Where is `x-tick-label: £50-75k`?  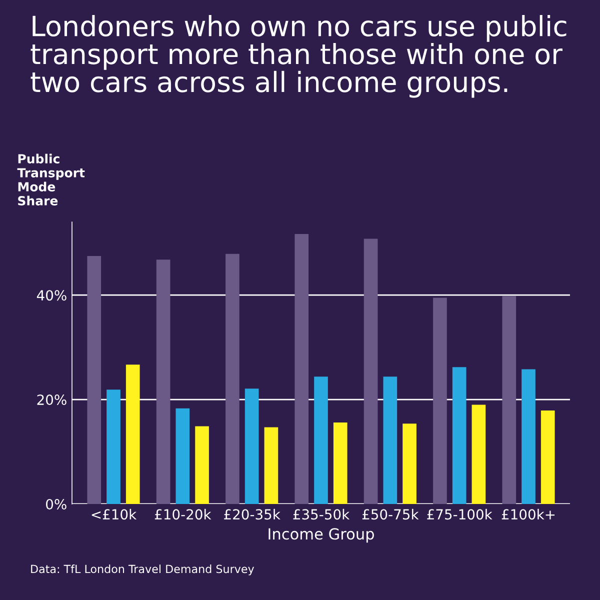
x-tick-label: £50-75k is located at coordinates (390, 514).